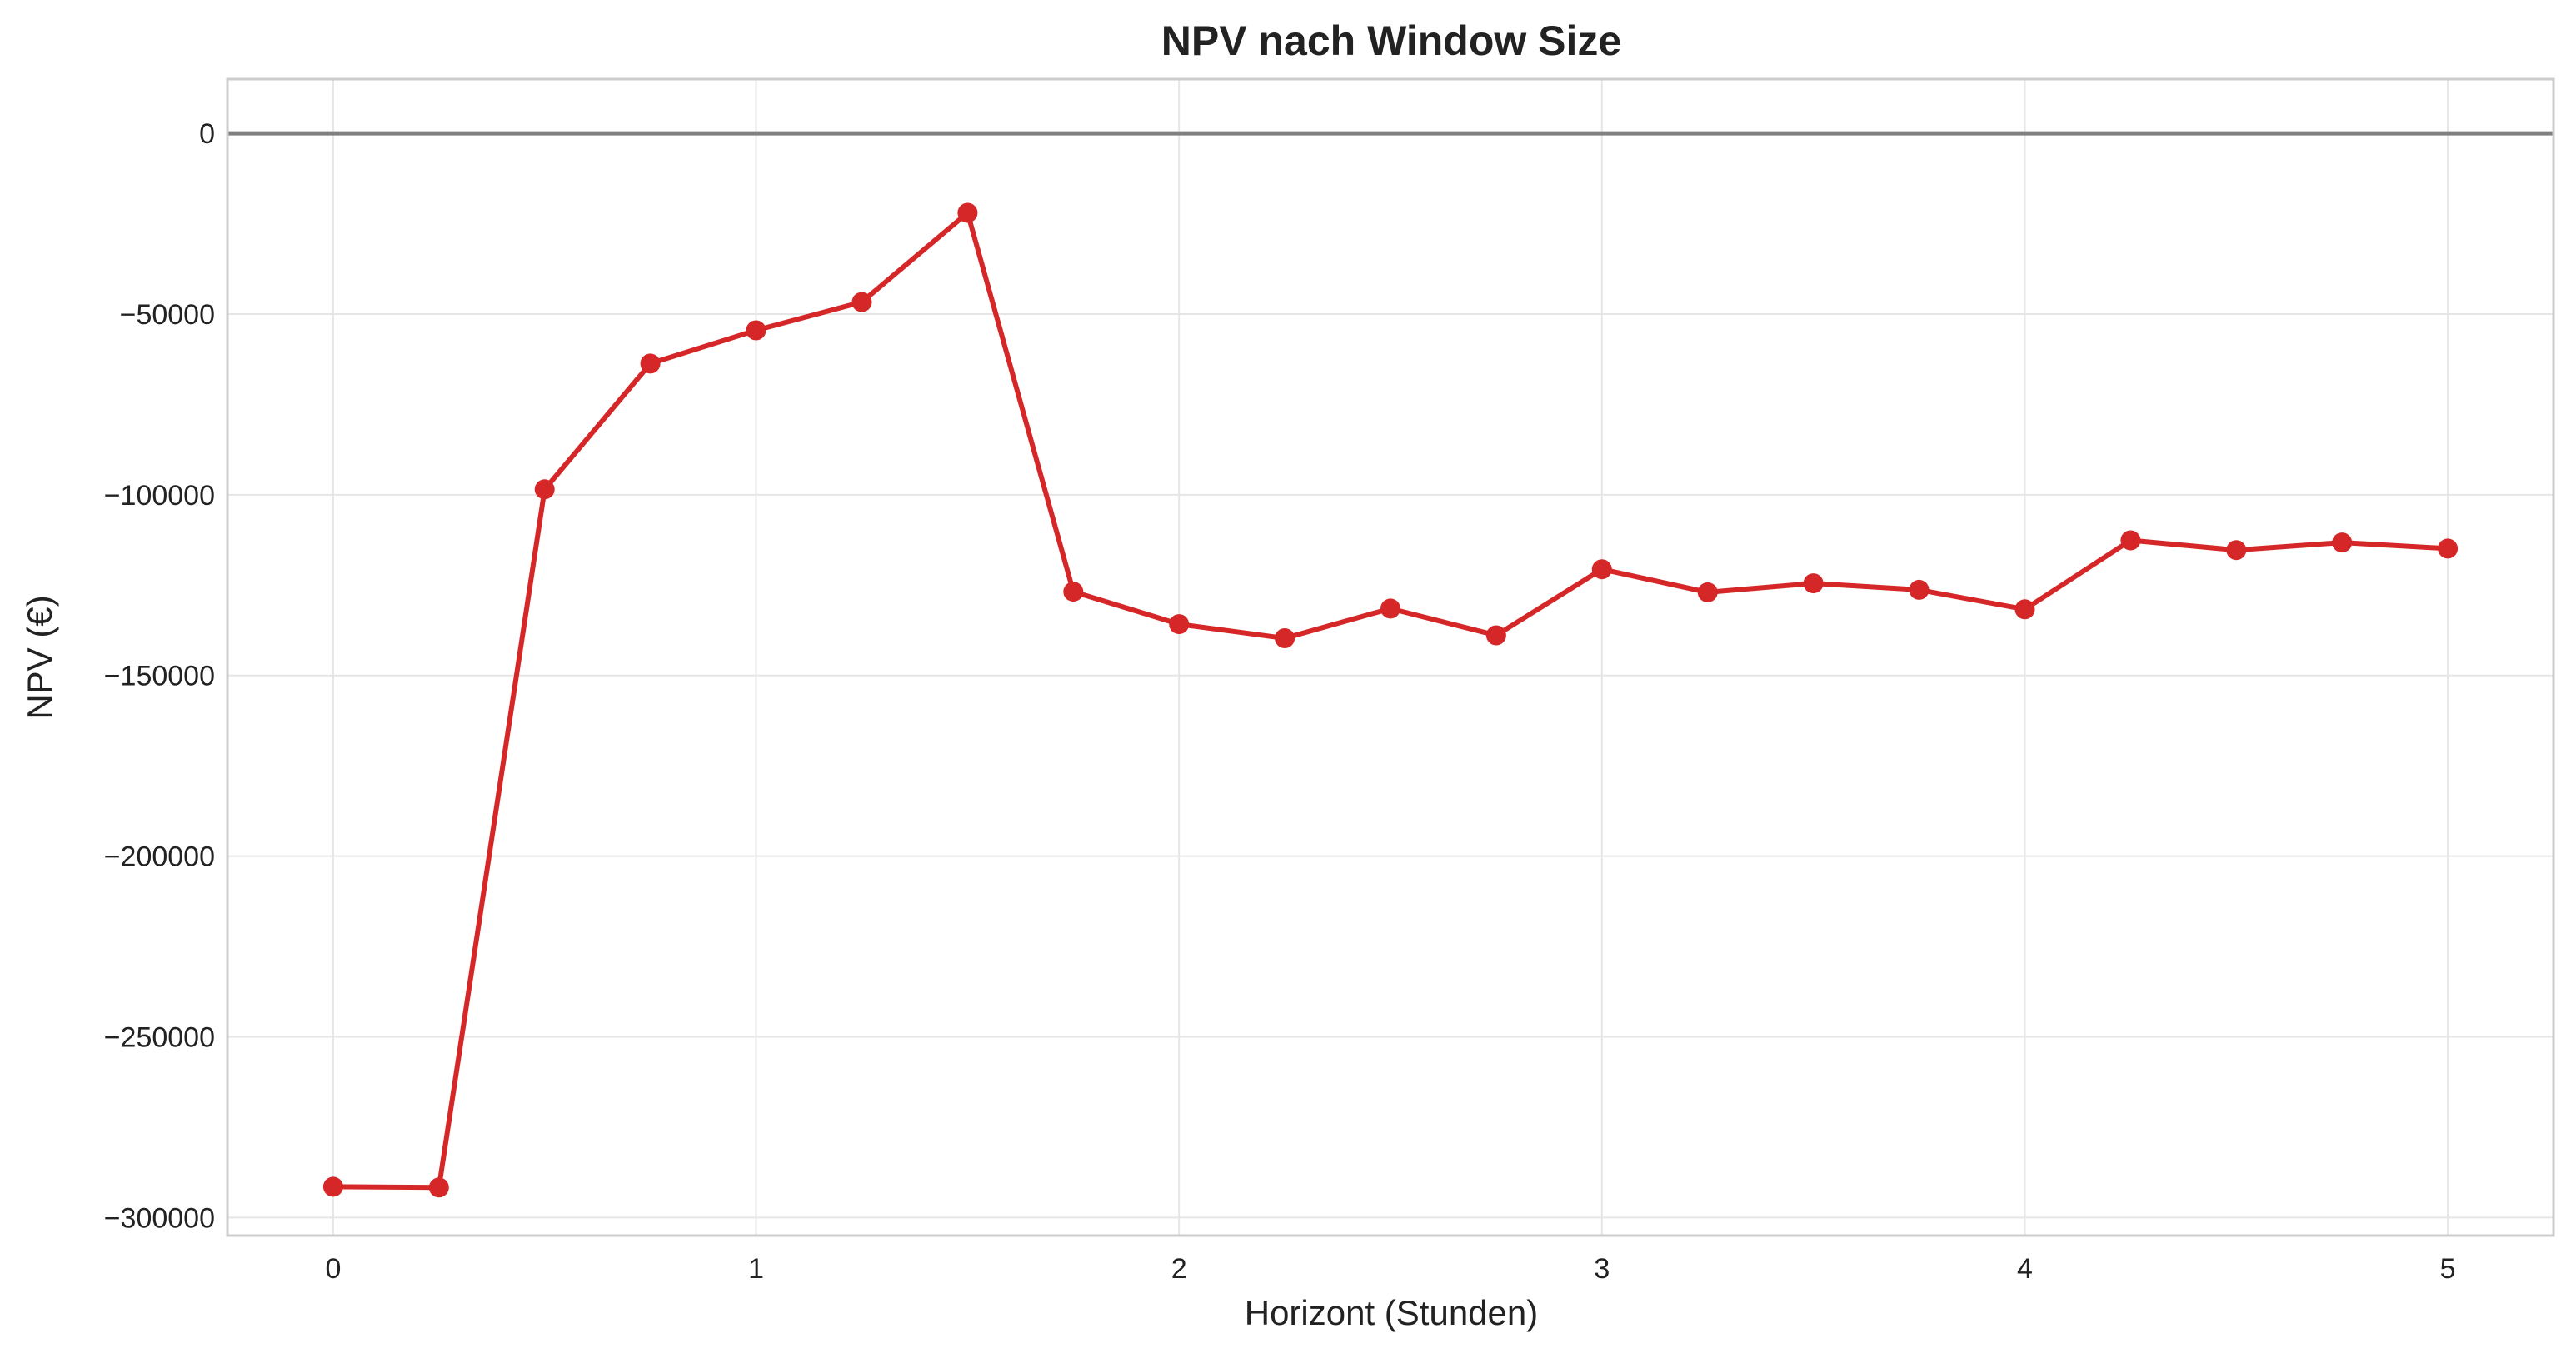 The height and width of the screenshot is (1358, 2576). What do you see at coordinates (1179, 1269) in the screenshot?
I see `x-tick-label: 2` at bounding box center [1179, 1269].